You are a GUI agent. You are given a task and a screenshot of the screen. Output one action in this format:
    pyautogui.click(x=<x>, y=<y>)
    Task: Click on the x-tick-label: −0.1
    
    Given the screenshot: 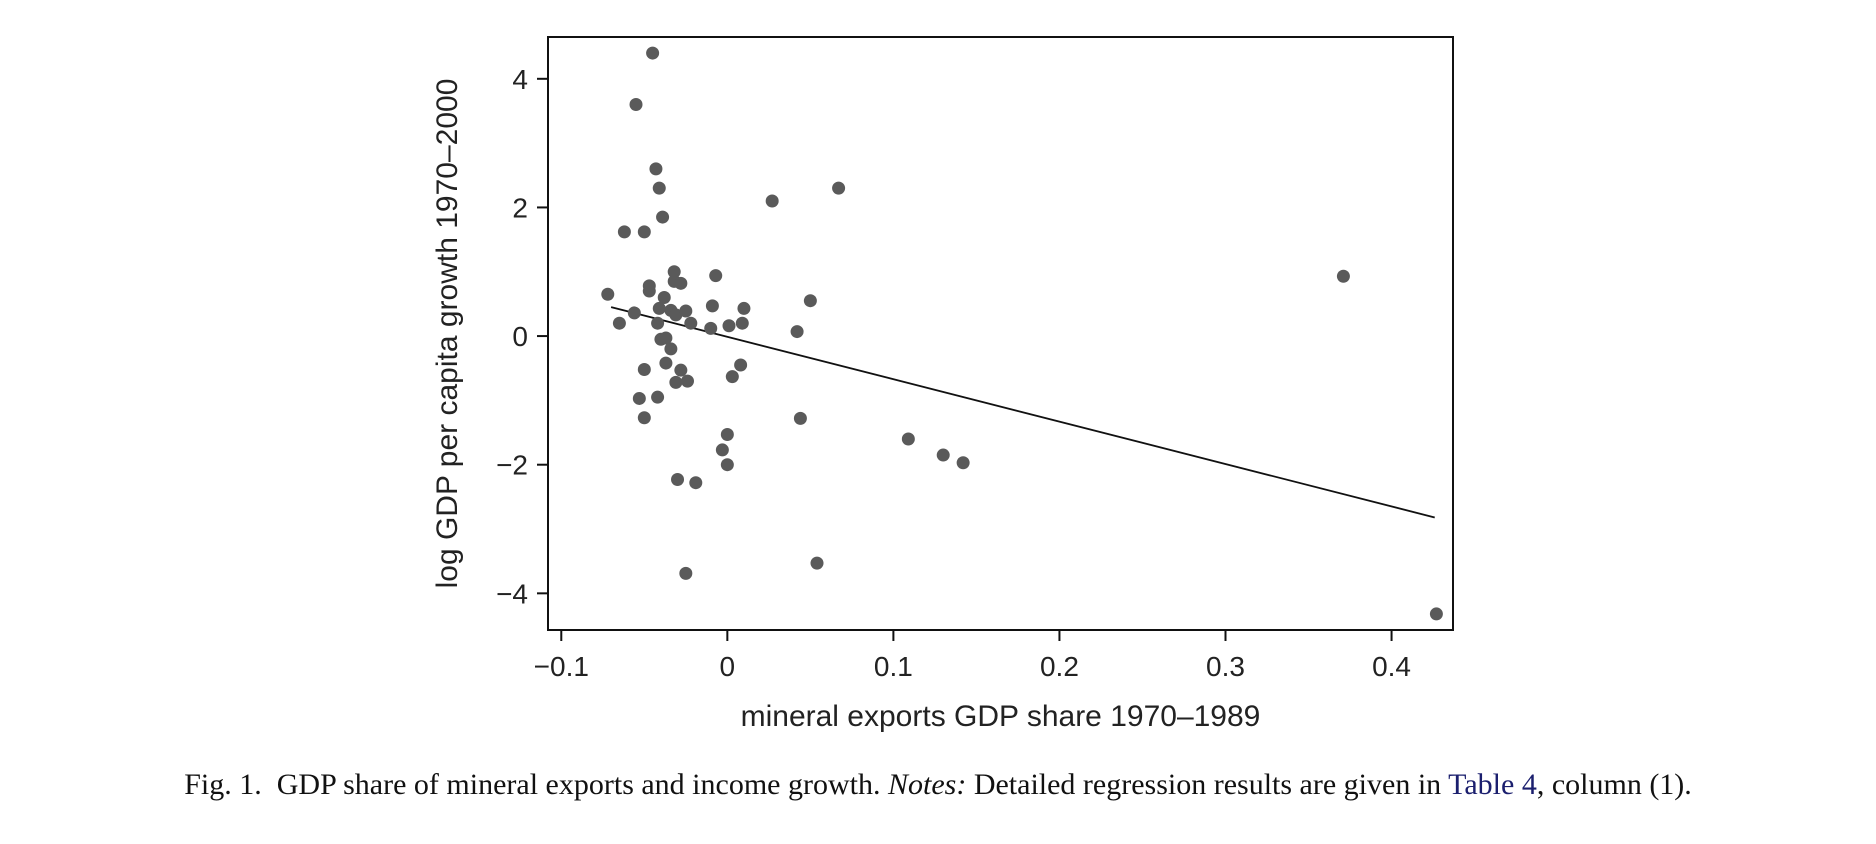 What is the action you would take?
    pyautogui.click(x=561, y=666)
    